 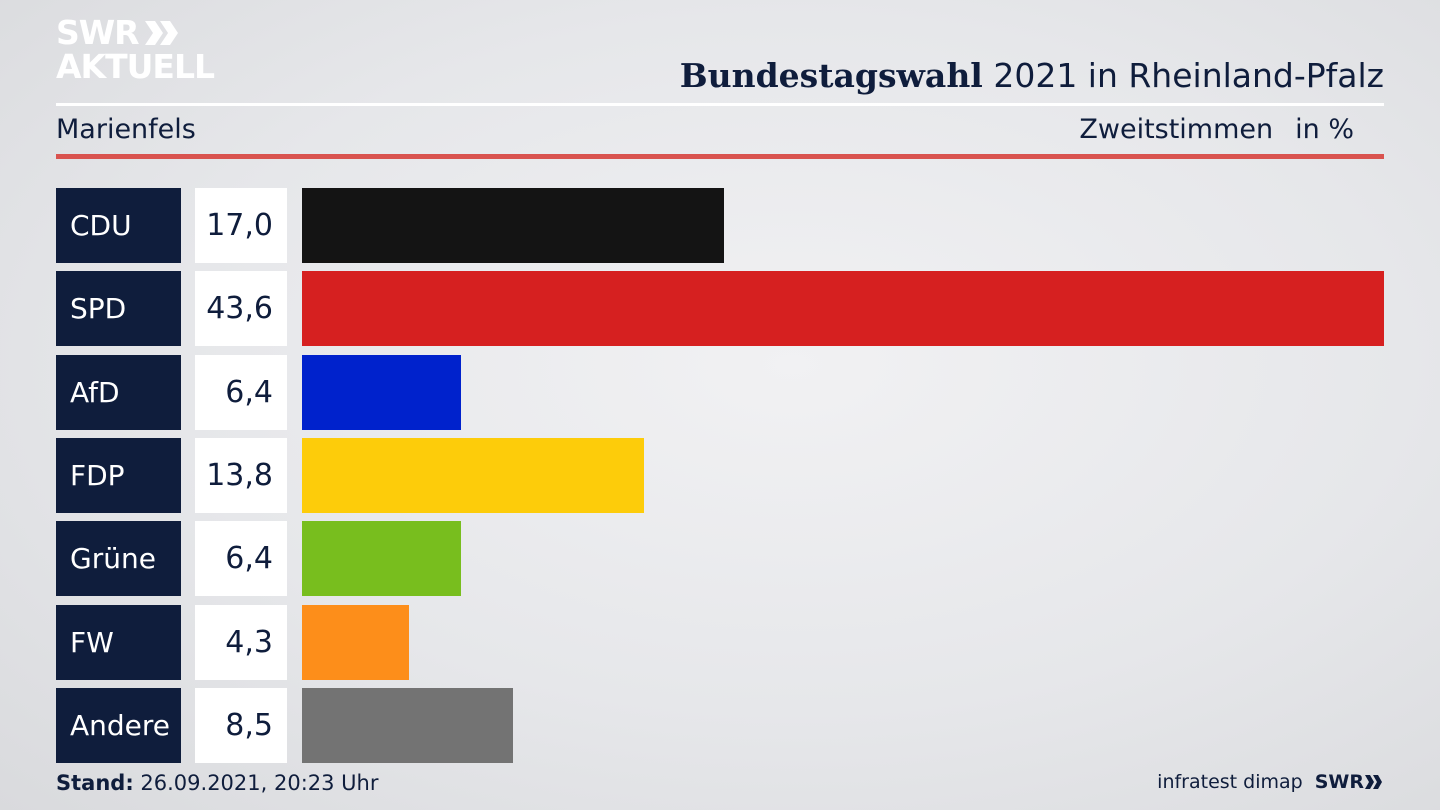 I want to click on measure-label: Zweitstimmen, so click(x=1176, y=129).